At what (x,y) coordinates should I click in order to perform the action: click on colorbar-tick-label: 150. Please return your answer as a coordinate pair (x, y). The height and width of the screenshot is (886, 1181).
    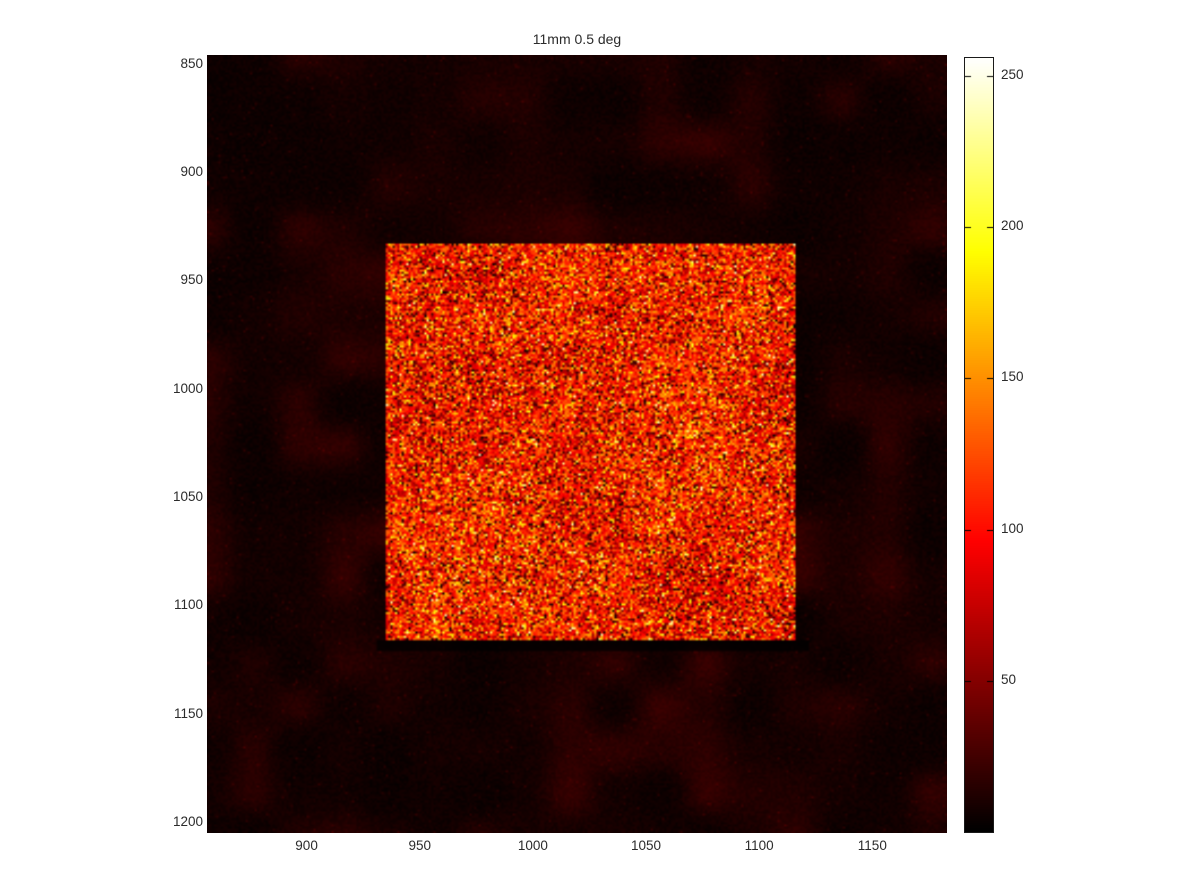
    Looking at the image, I should click on (1012, 376).